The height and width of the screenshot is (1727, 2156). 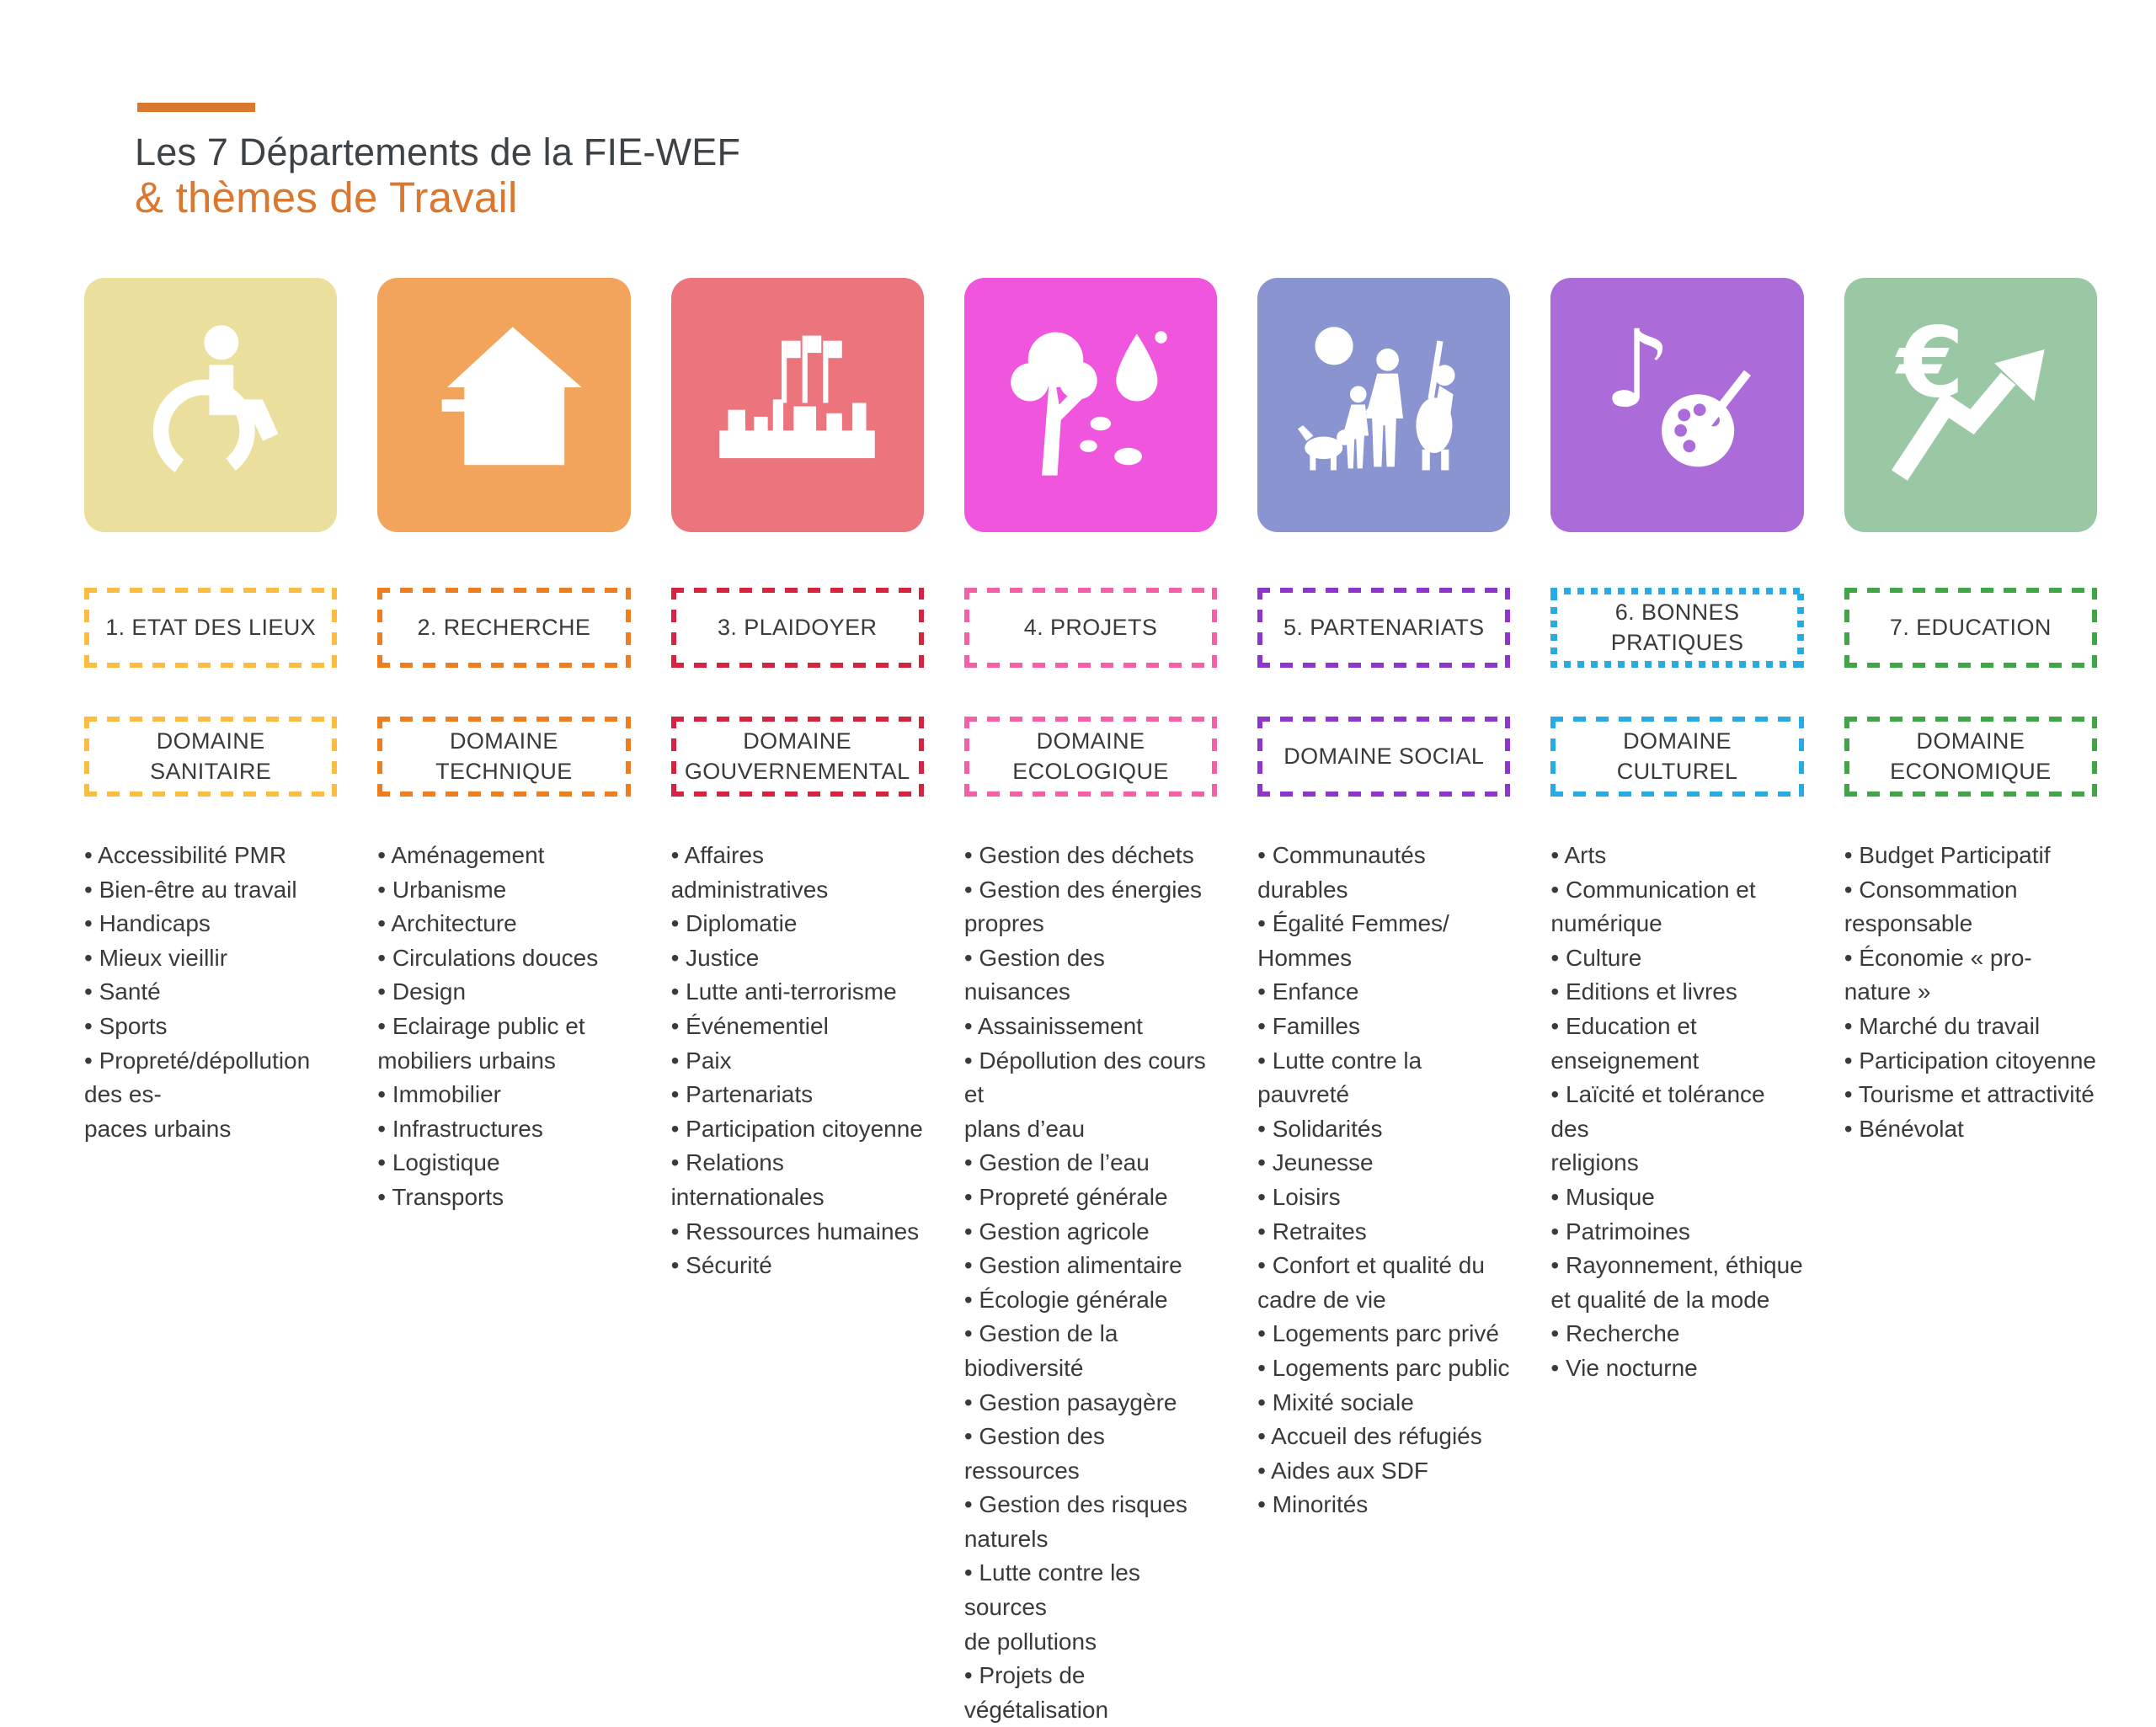 I want to click on theme-item: • Eclairage public et mobiliers urbains, so click(x=481, y=1043).